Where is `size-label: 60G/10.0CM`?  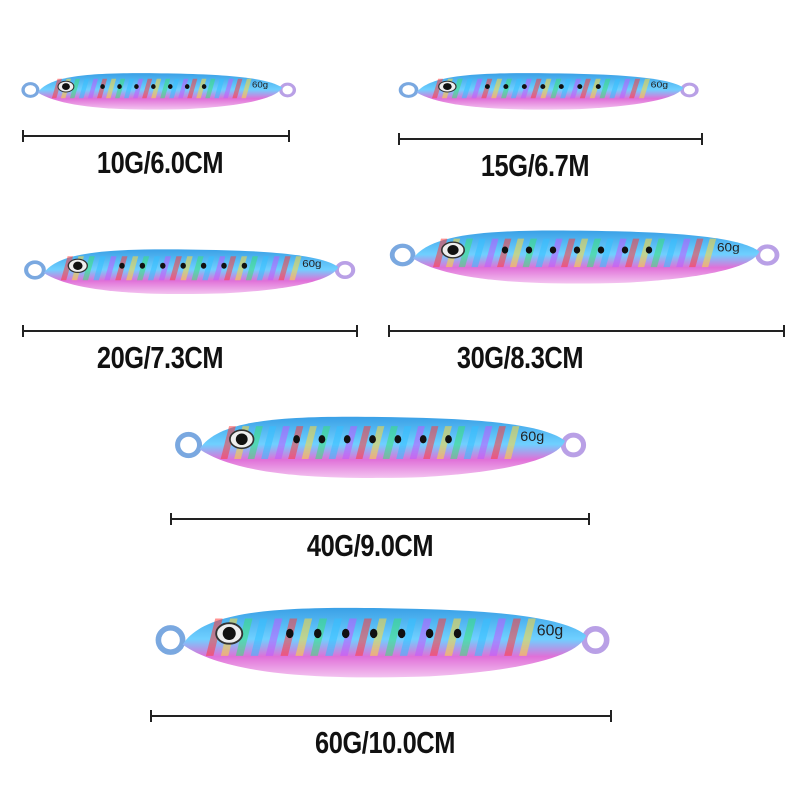
size-label: 60G/10.0CM is located at coordinates (385, 742).